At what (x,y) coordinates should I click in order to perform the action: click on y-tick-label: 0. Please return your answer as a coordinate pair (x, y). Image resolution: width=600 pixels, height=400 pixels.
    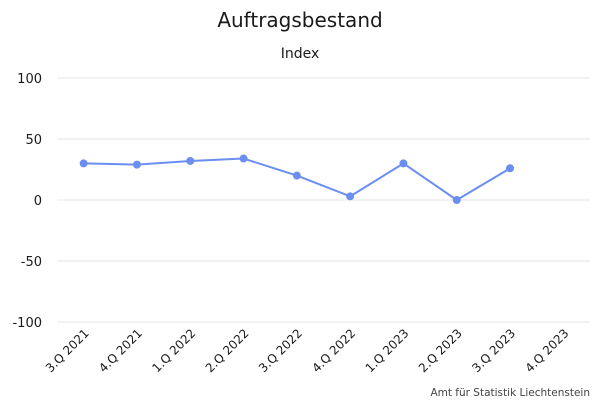
    Looking at the image, I should click on (38, 201).